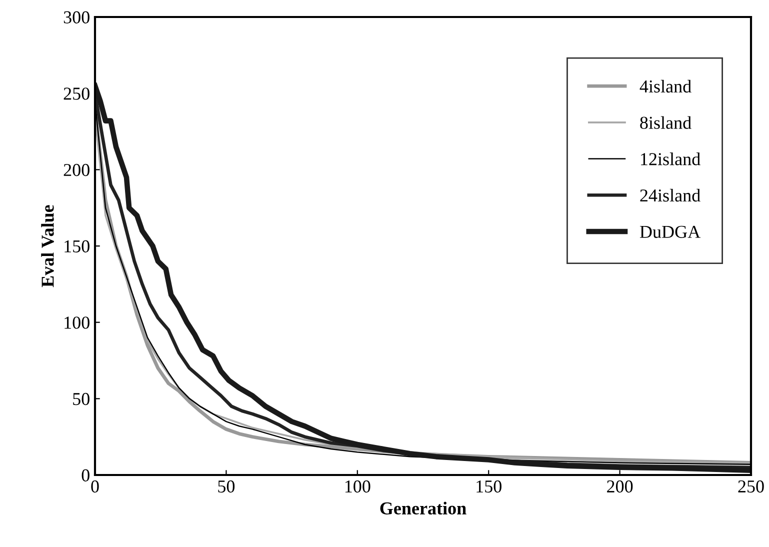 The width and height of the screenshot is (769, 547). What do you see at coordinates (77, 322) in the screenshot?
I see `y-tick-label: 100` at bounding box center [77, 322].